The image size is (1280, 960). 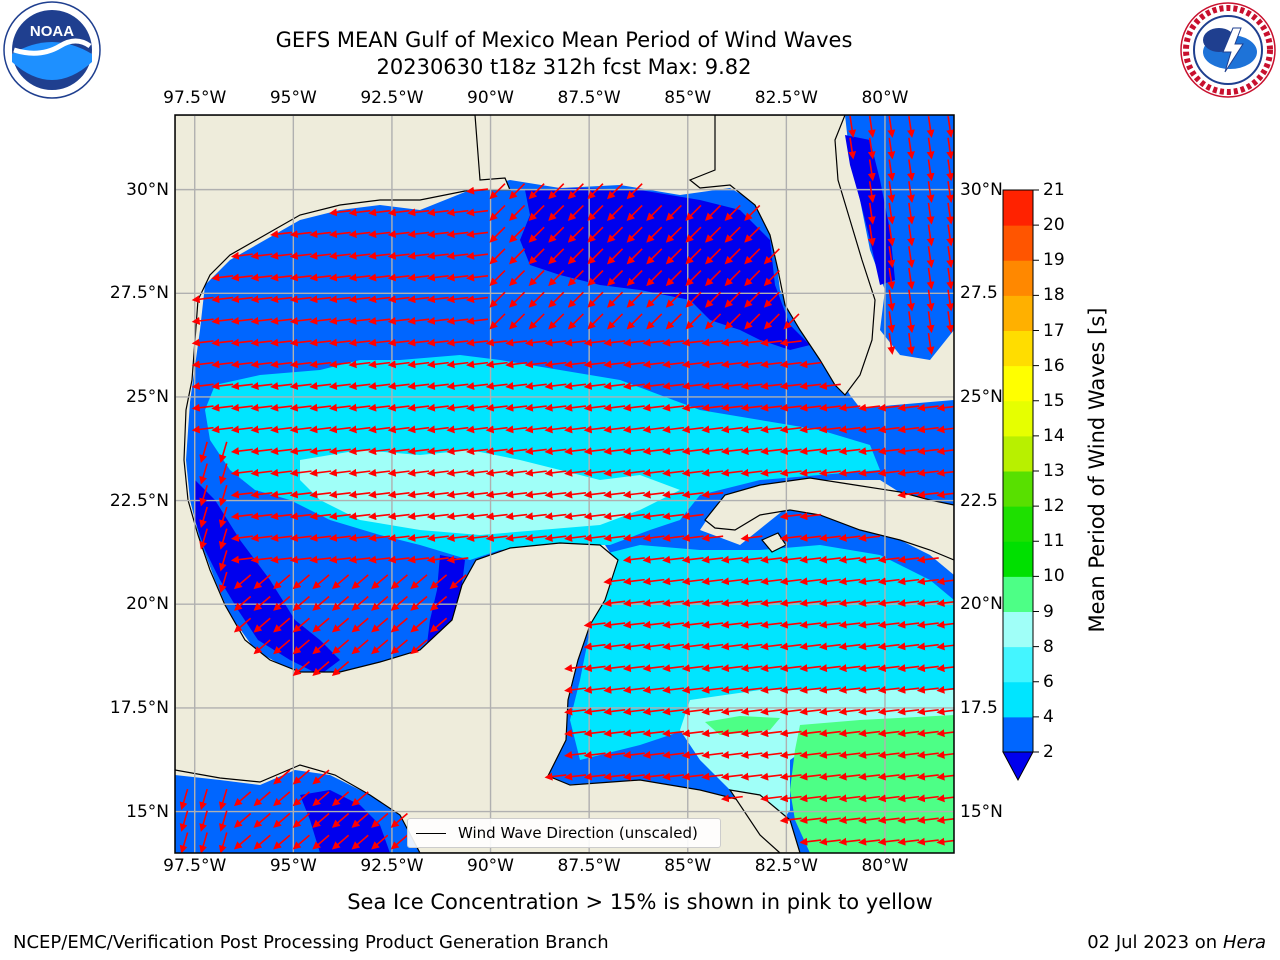 What do you see at coordinates (885, 866) in the screenshot?
I see `lon-tick-bottom: 80°W` at bounding box center [885, 866].